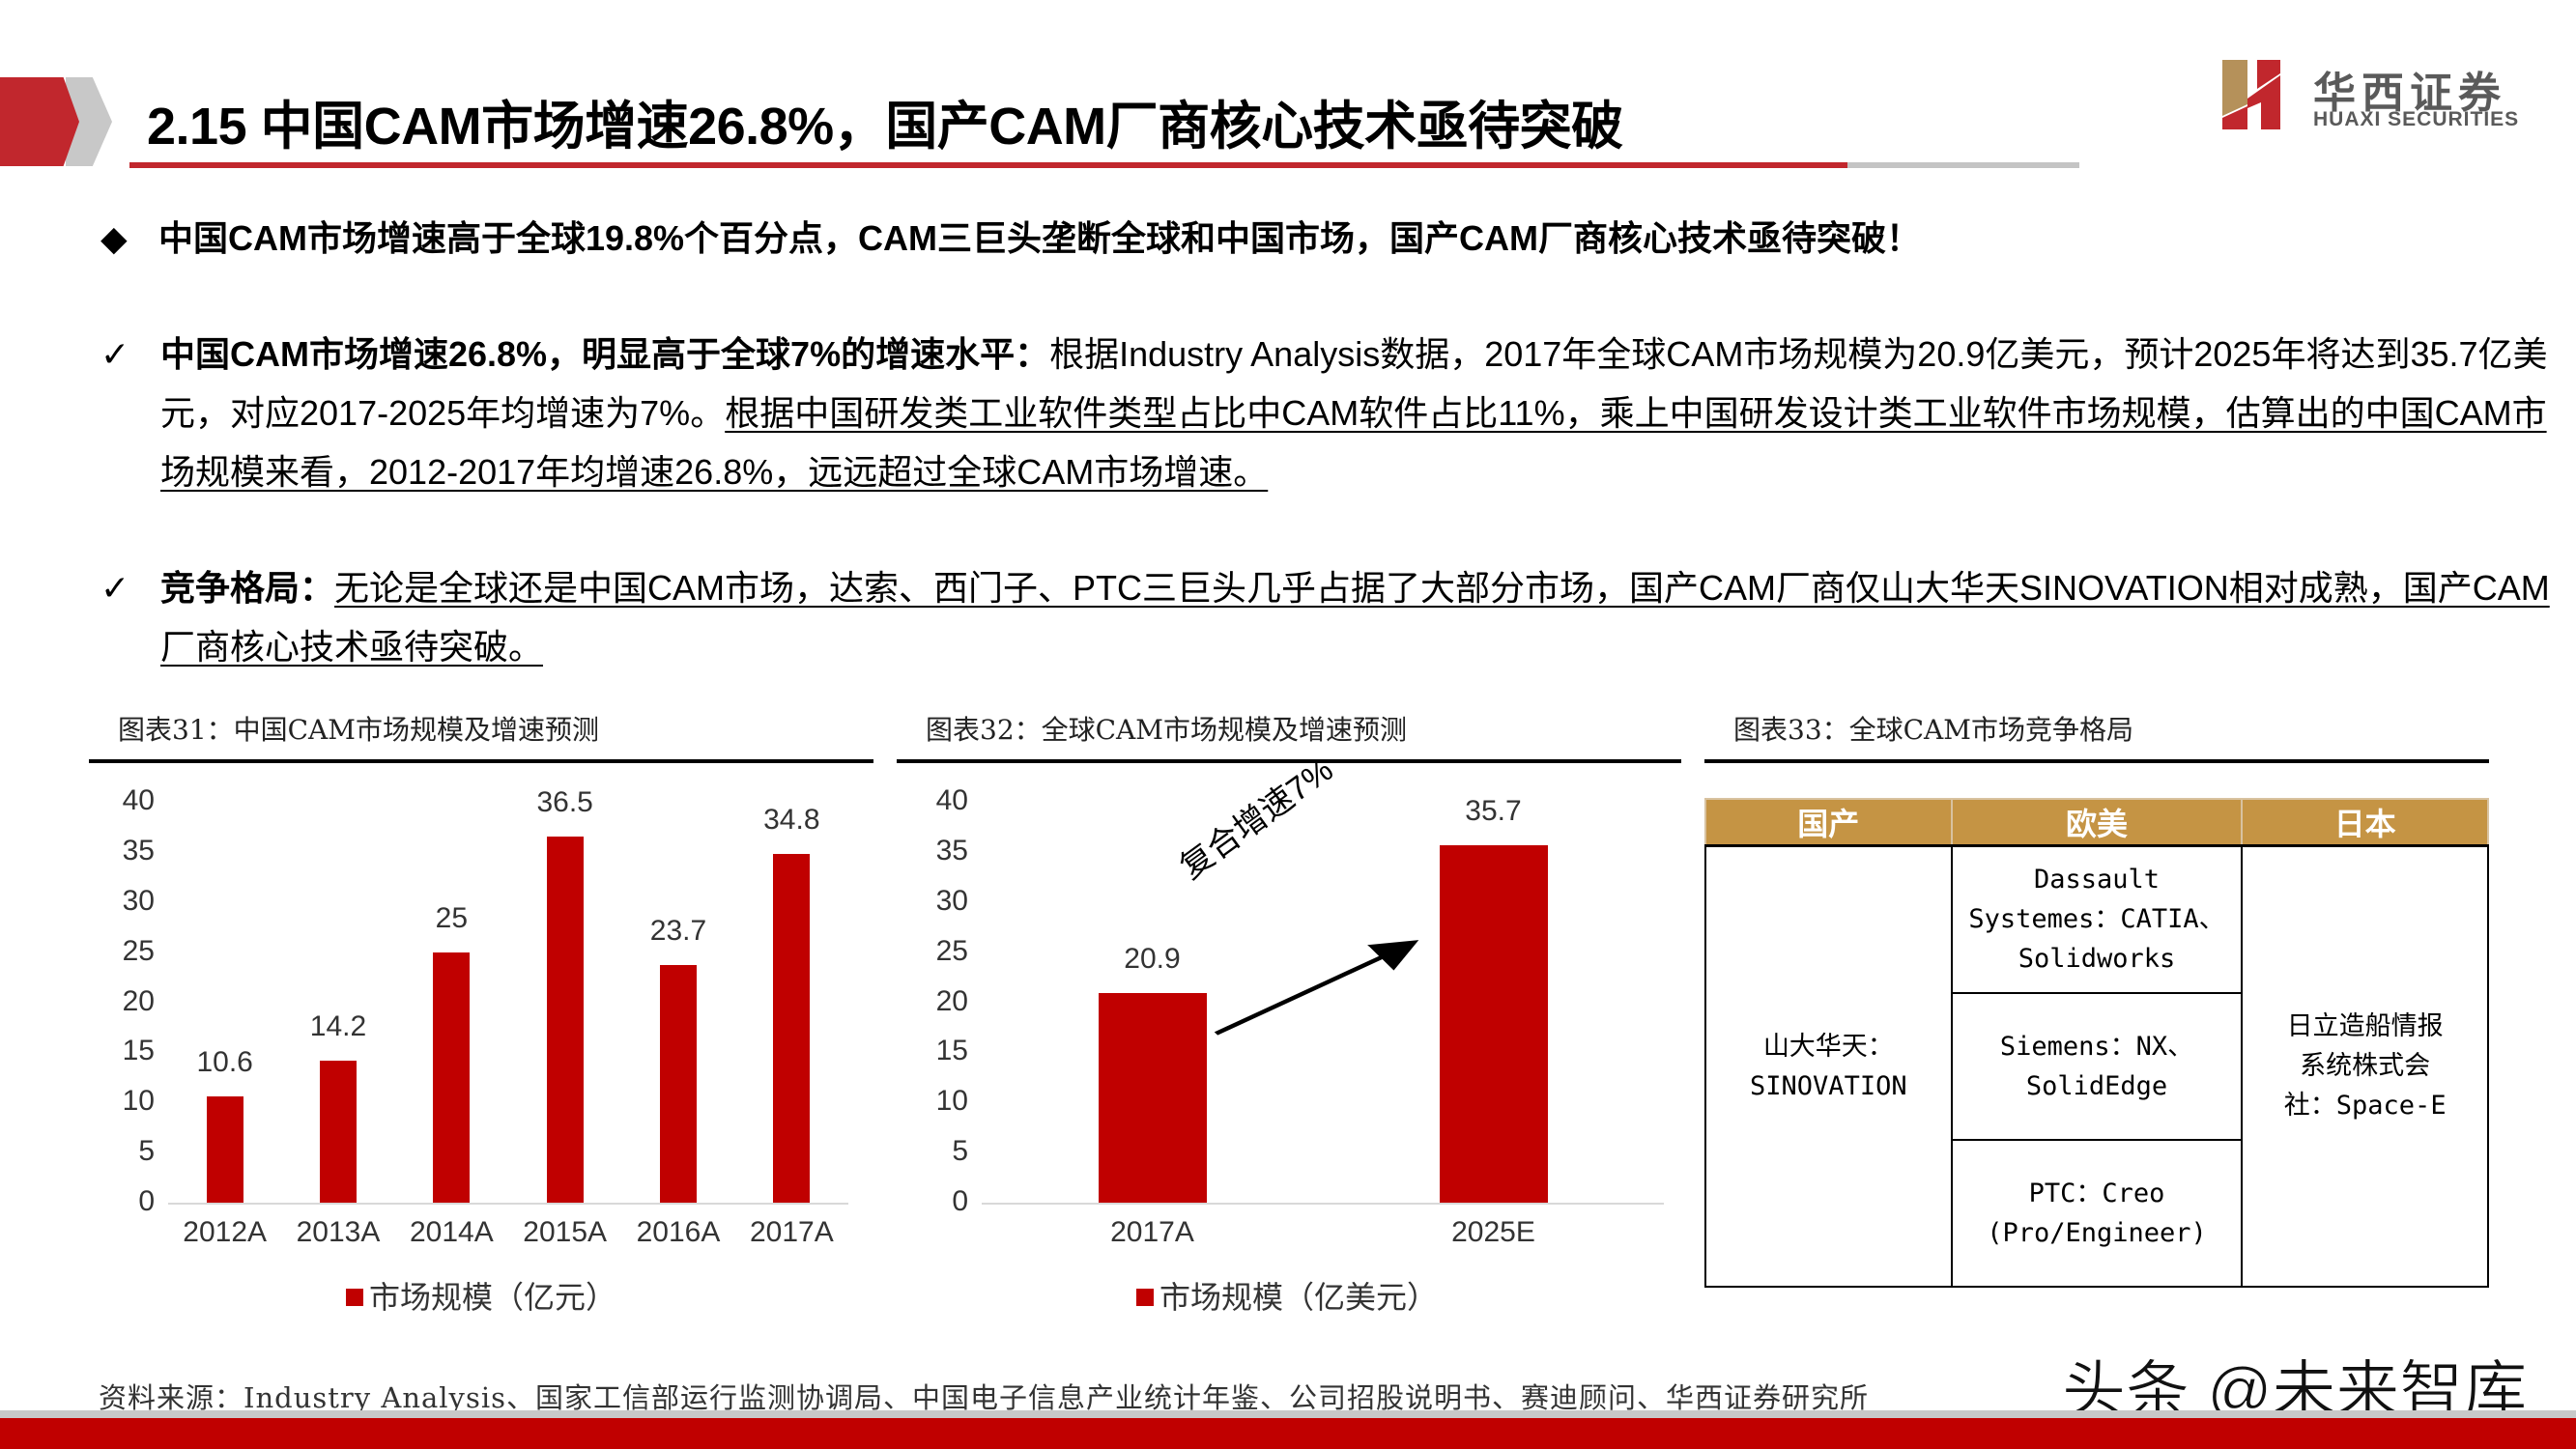 This screenshot has height=1449, width=2576. What do you see at coordinates (359, 730) in the screenshot?
I see `chart-31-title: 图表31：中国CAM市场规模及增速预测` at bounding box center [359, 730].